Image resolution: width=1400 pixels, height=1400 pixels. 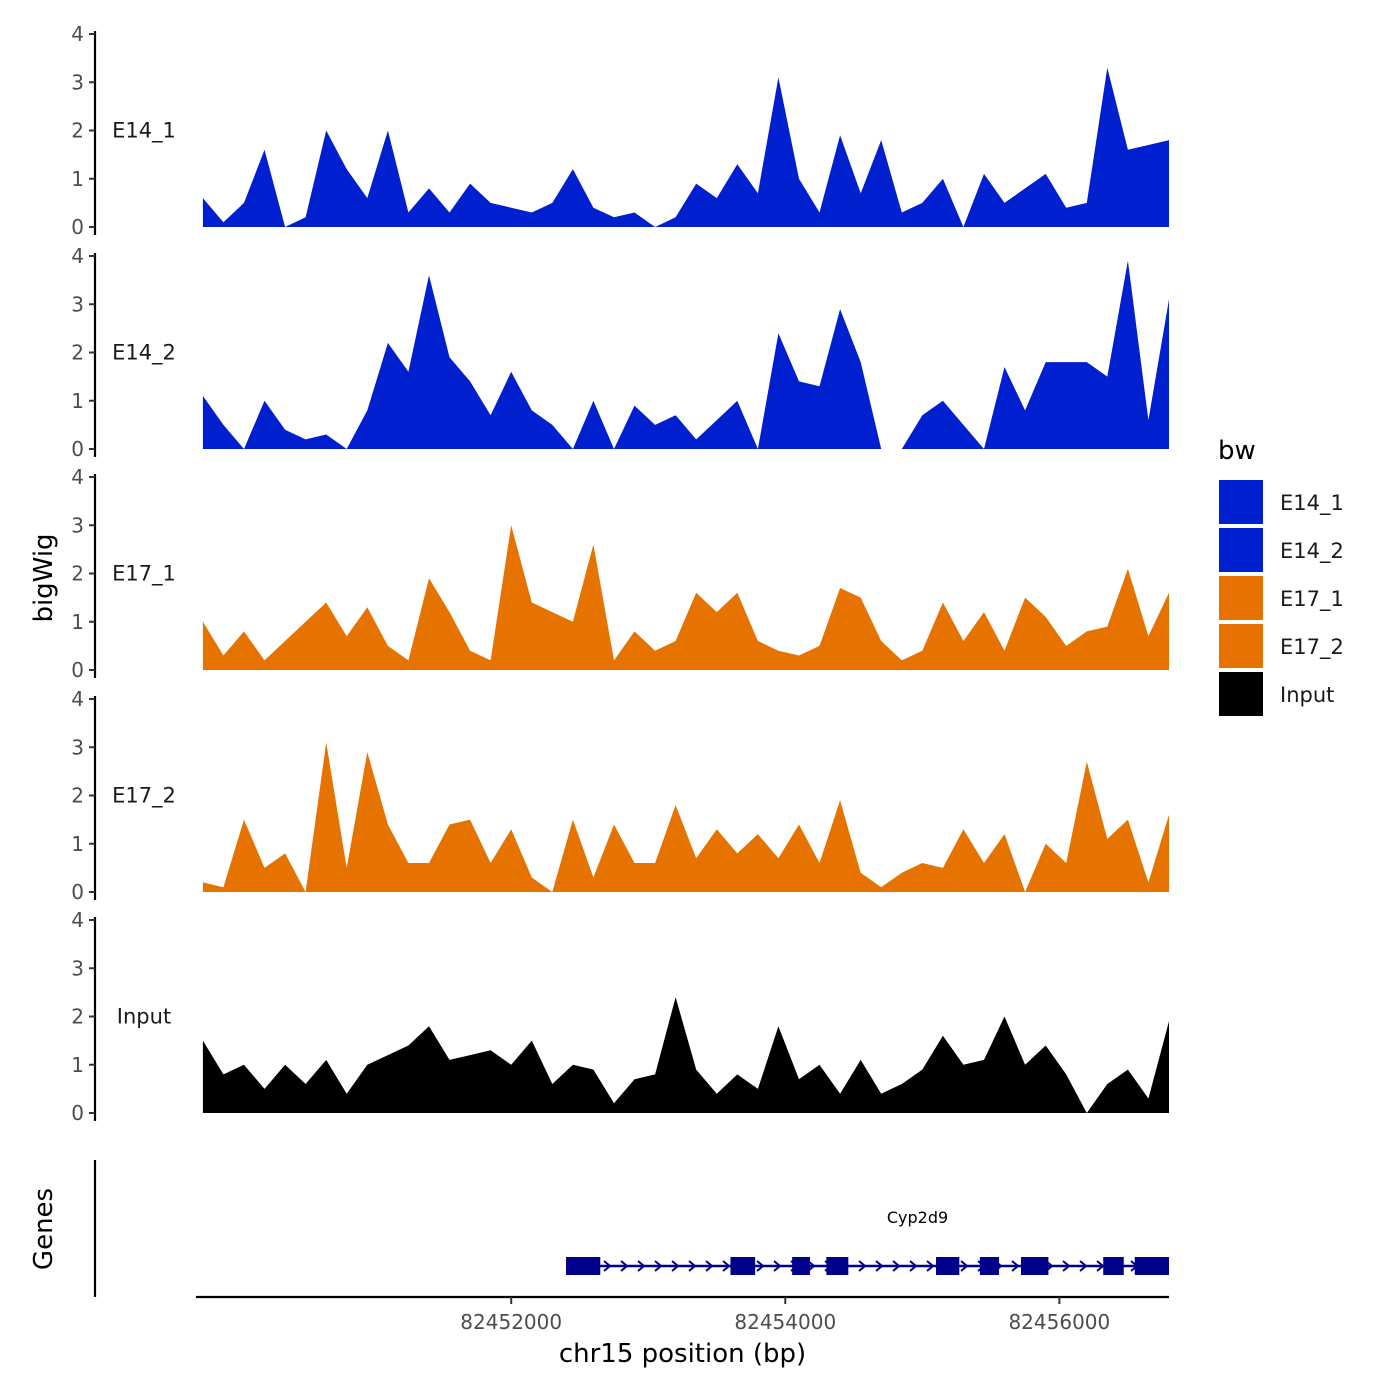 What do you see at coordinates (685, 1055) in the screenshot?
I see `coverage-area-input` at bounding box center [685, 1055].